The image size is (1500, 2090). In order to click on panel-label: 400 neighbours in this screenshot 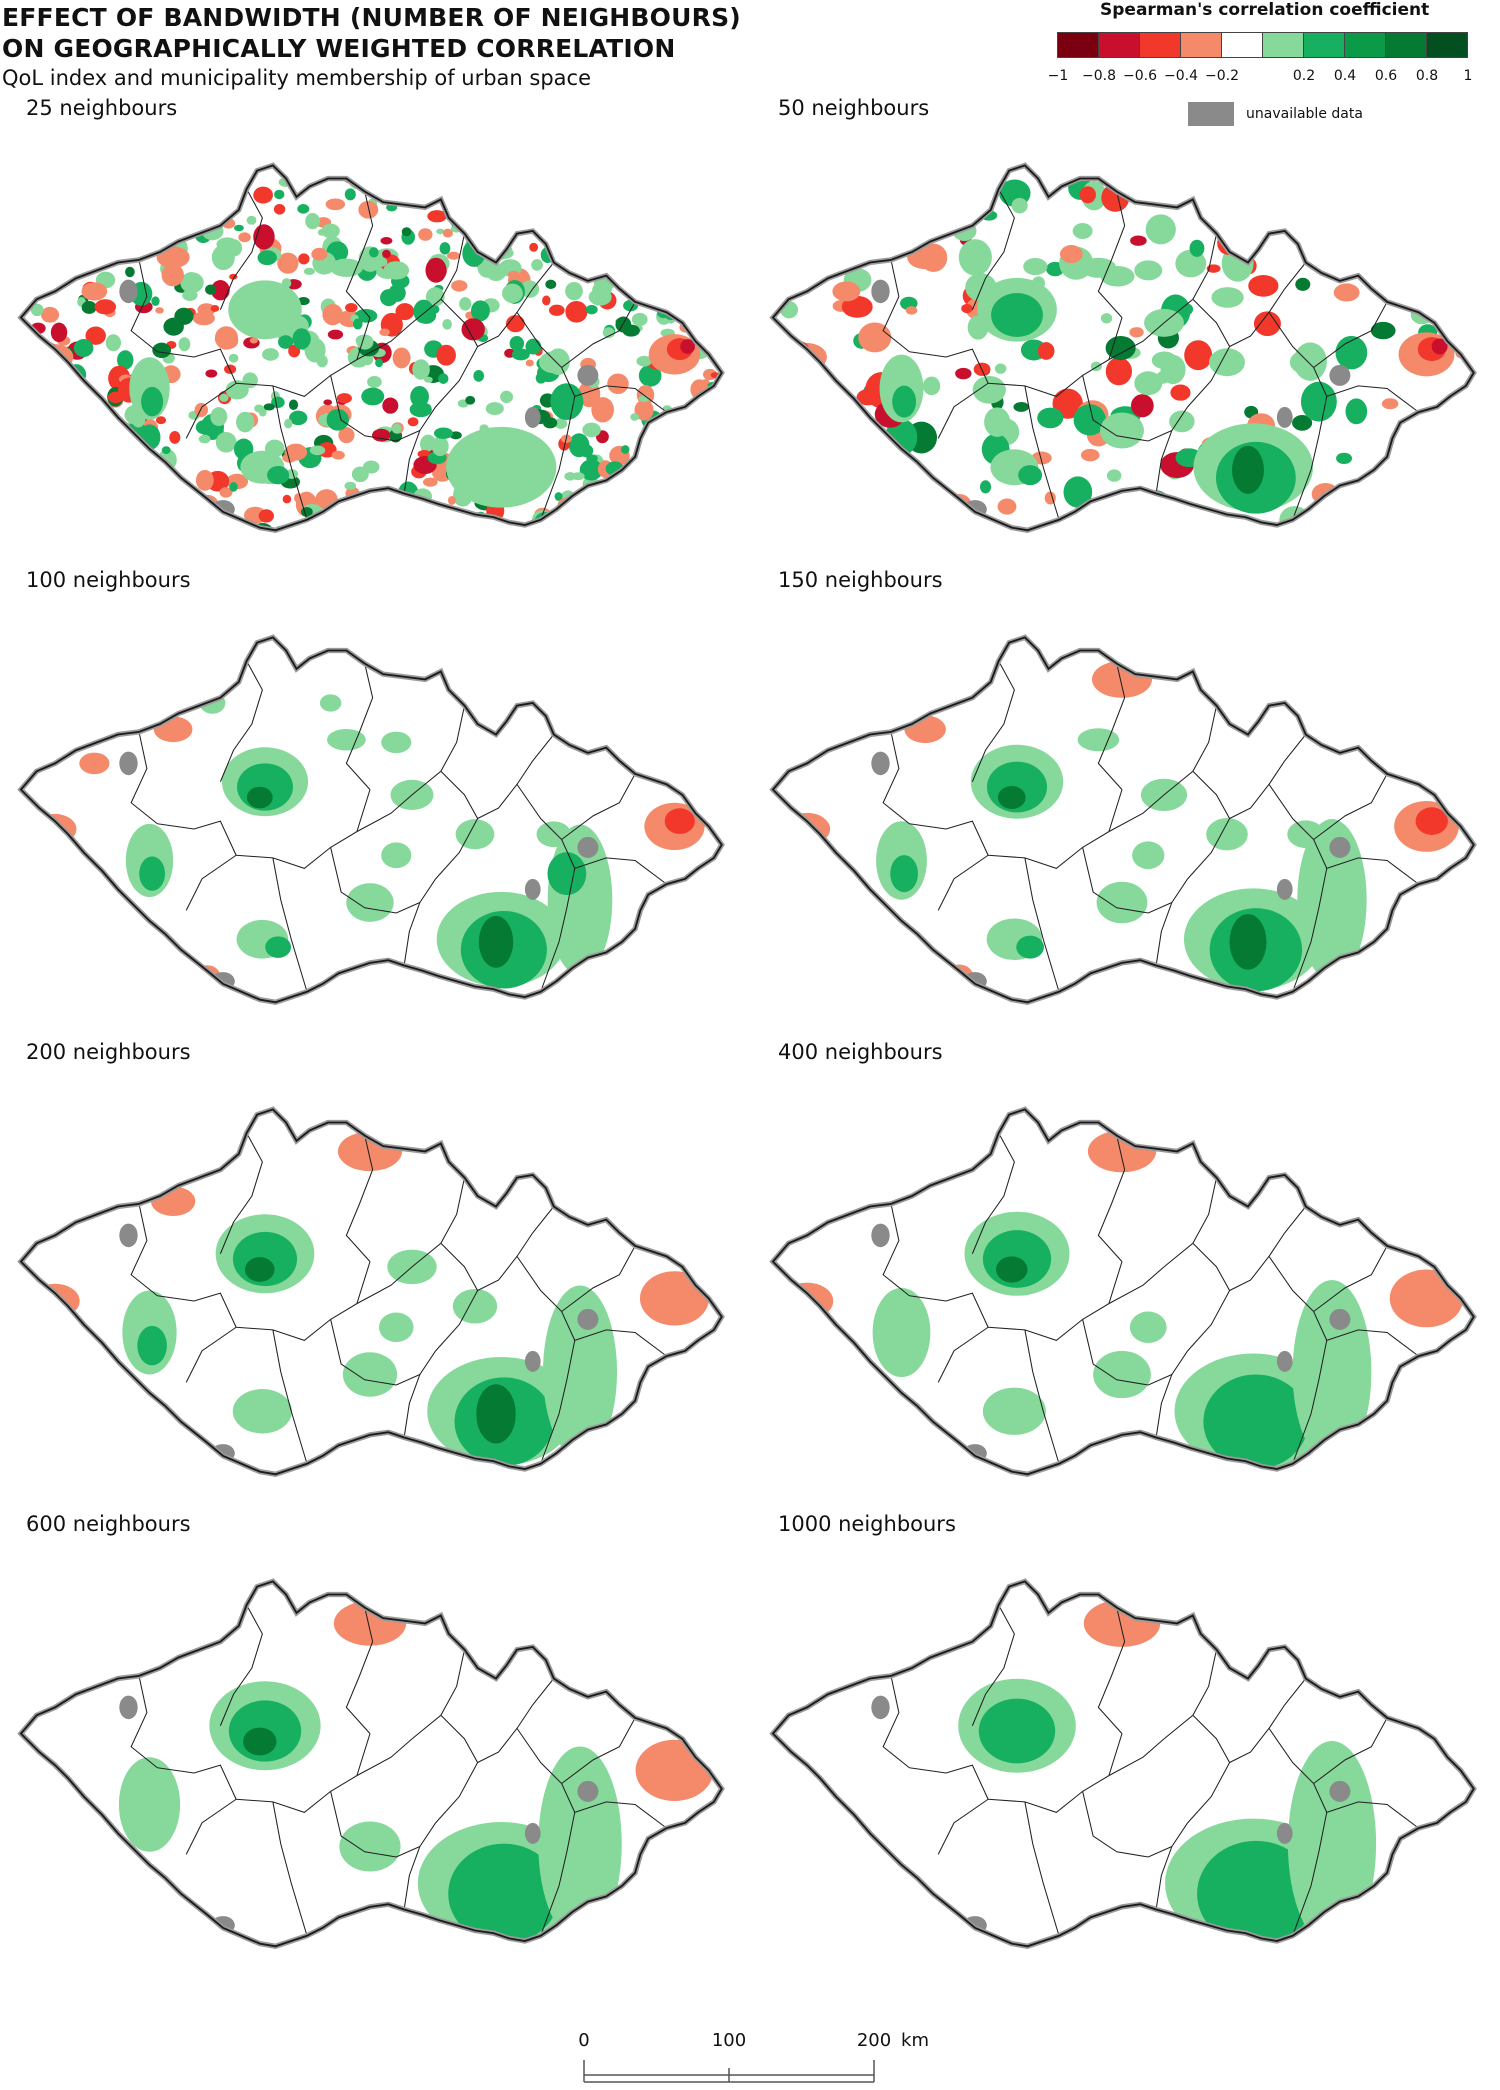, I will do `click(860, 1052)`.